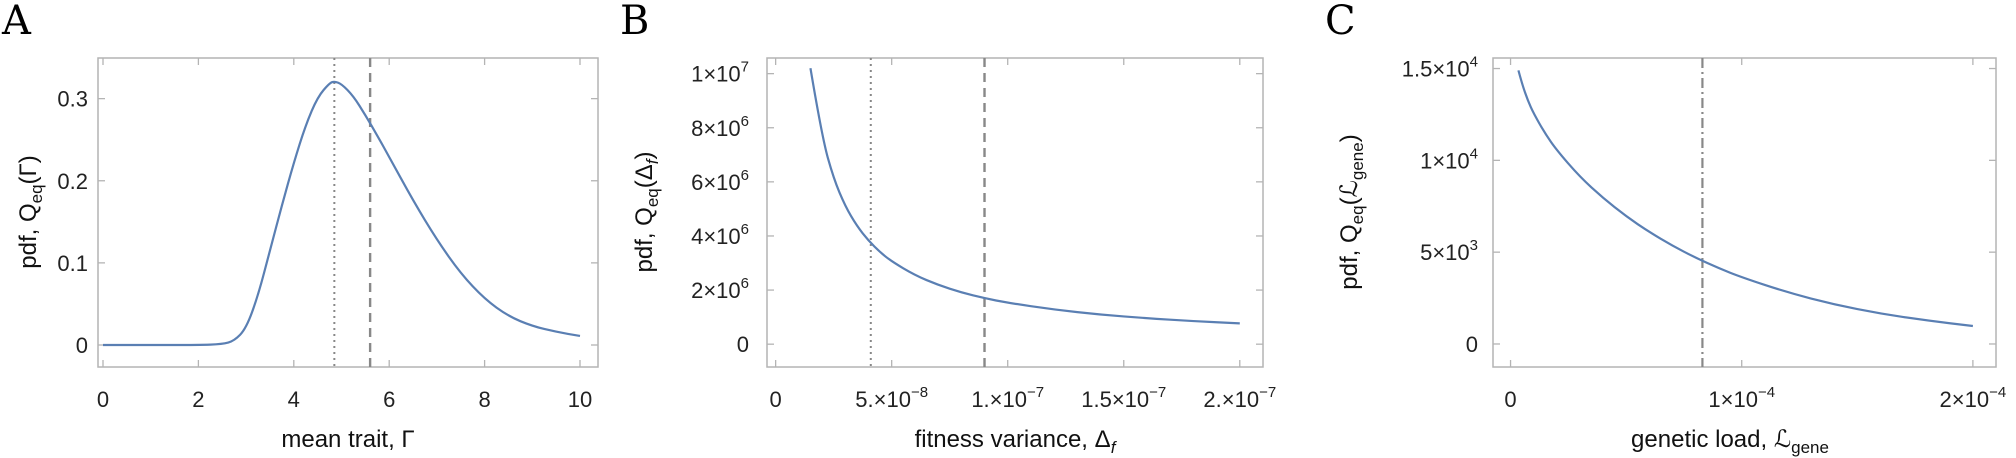 The height and width of the screenshot is (458, 2016). What do you see at coordinates (347, 439) in the screenshot?
I see `x-axis-label-a: mean trait, Γ` at bounding box center [347, 439].